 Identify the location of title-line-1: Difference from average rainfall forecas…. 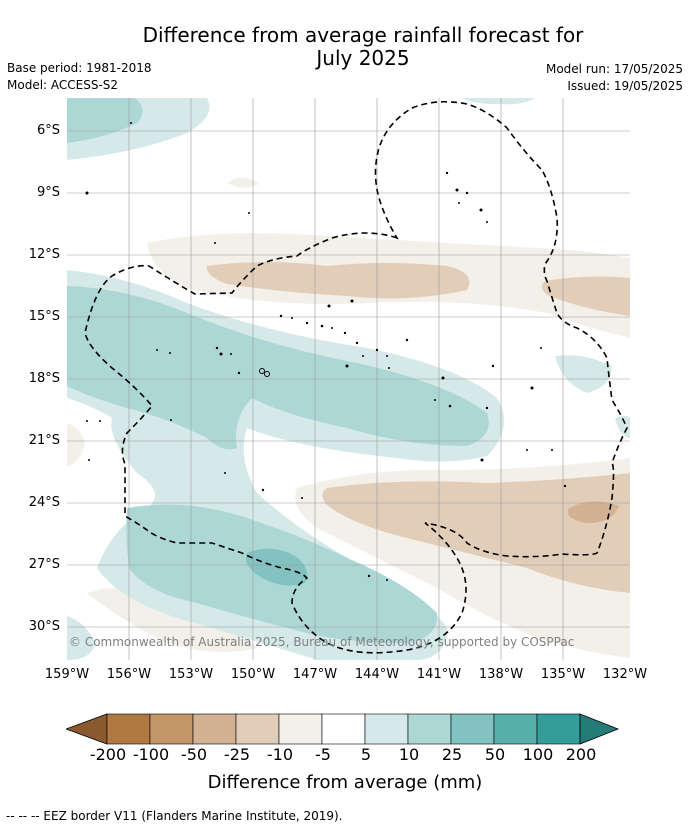
(363, 35).